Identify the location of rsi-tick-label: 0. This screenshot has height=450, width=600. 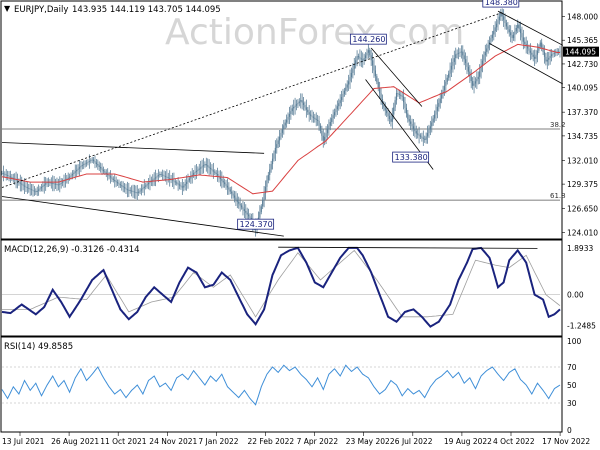
(569, 430).